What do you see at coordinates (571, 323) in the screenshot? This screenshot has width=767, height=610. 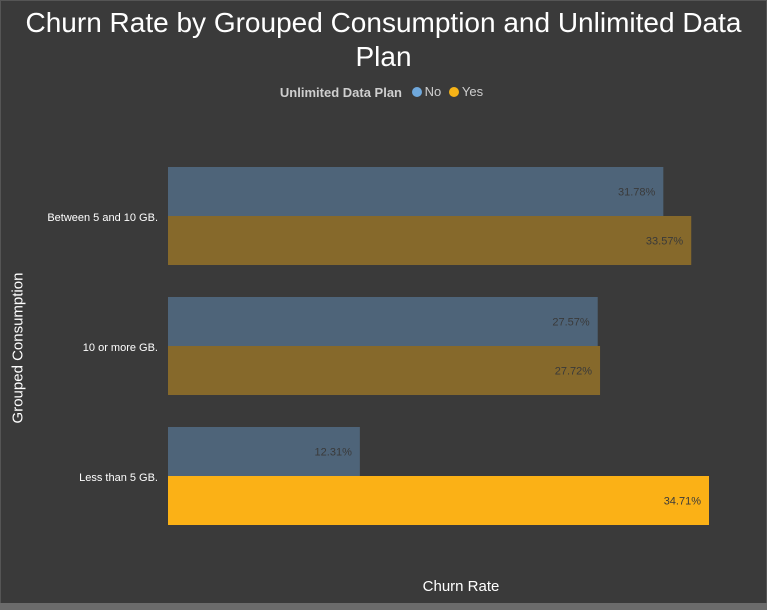 I see `data-label: 27.57%` at bounding box center [571, 323].